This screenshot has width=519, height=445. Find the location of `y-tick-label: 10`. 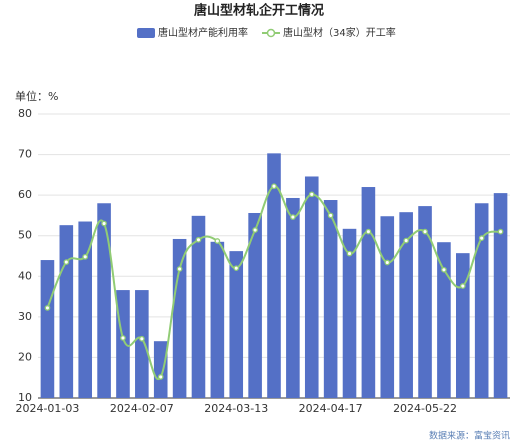

y-tick-label: 10 is located at coordinates (25, 397).